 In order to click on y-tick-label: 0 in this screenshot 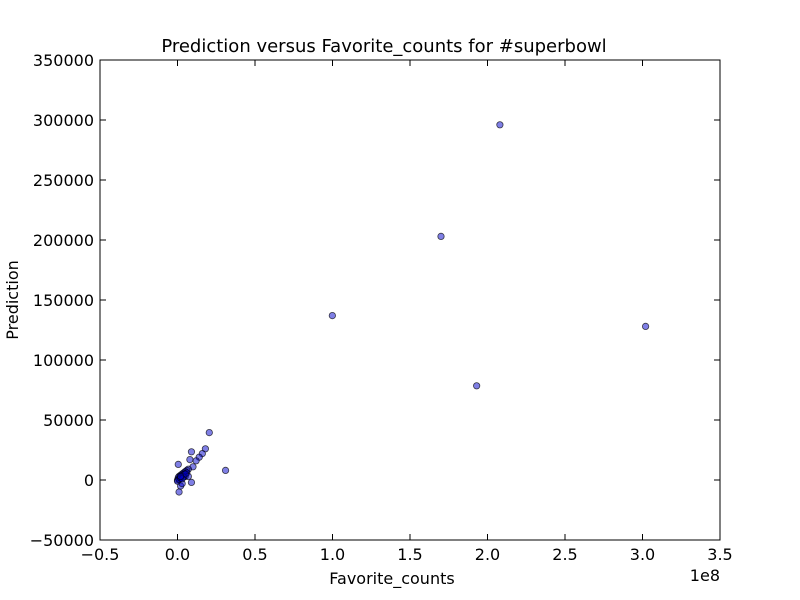, I will do `click(89, 480)`.